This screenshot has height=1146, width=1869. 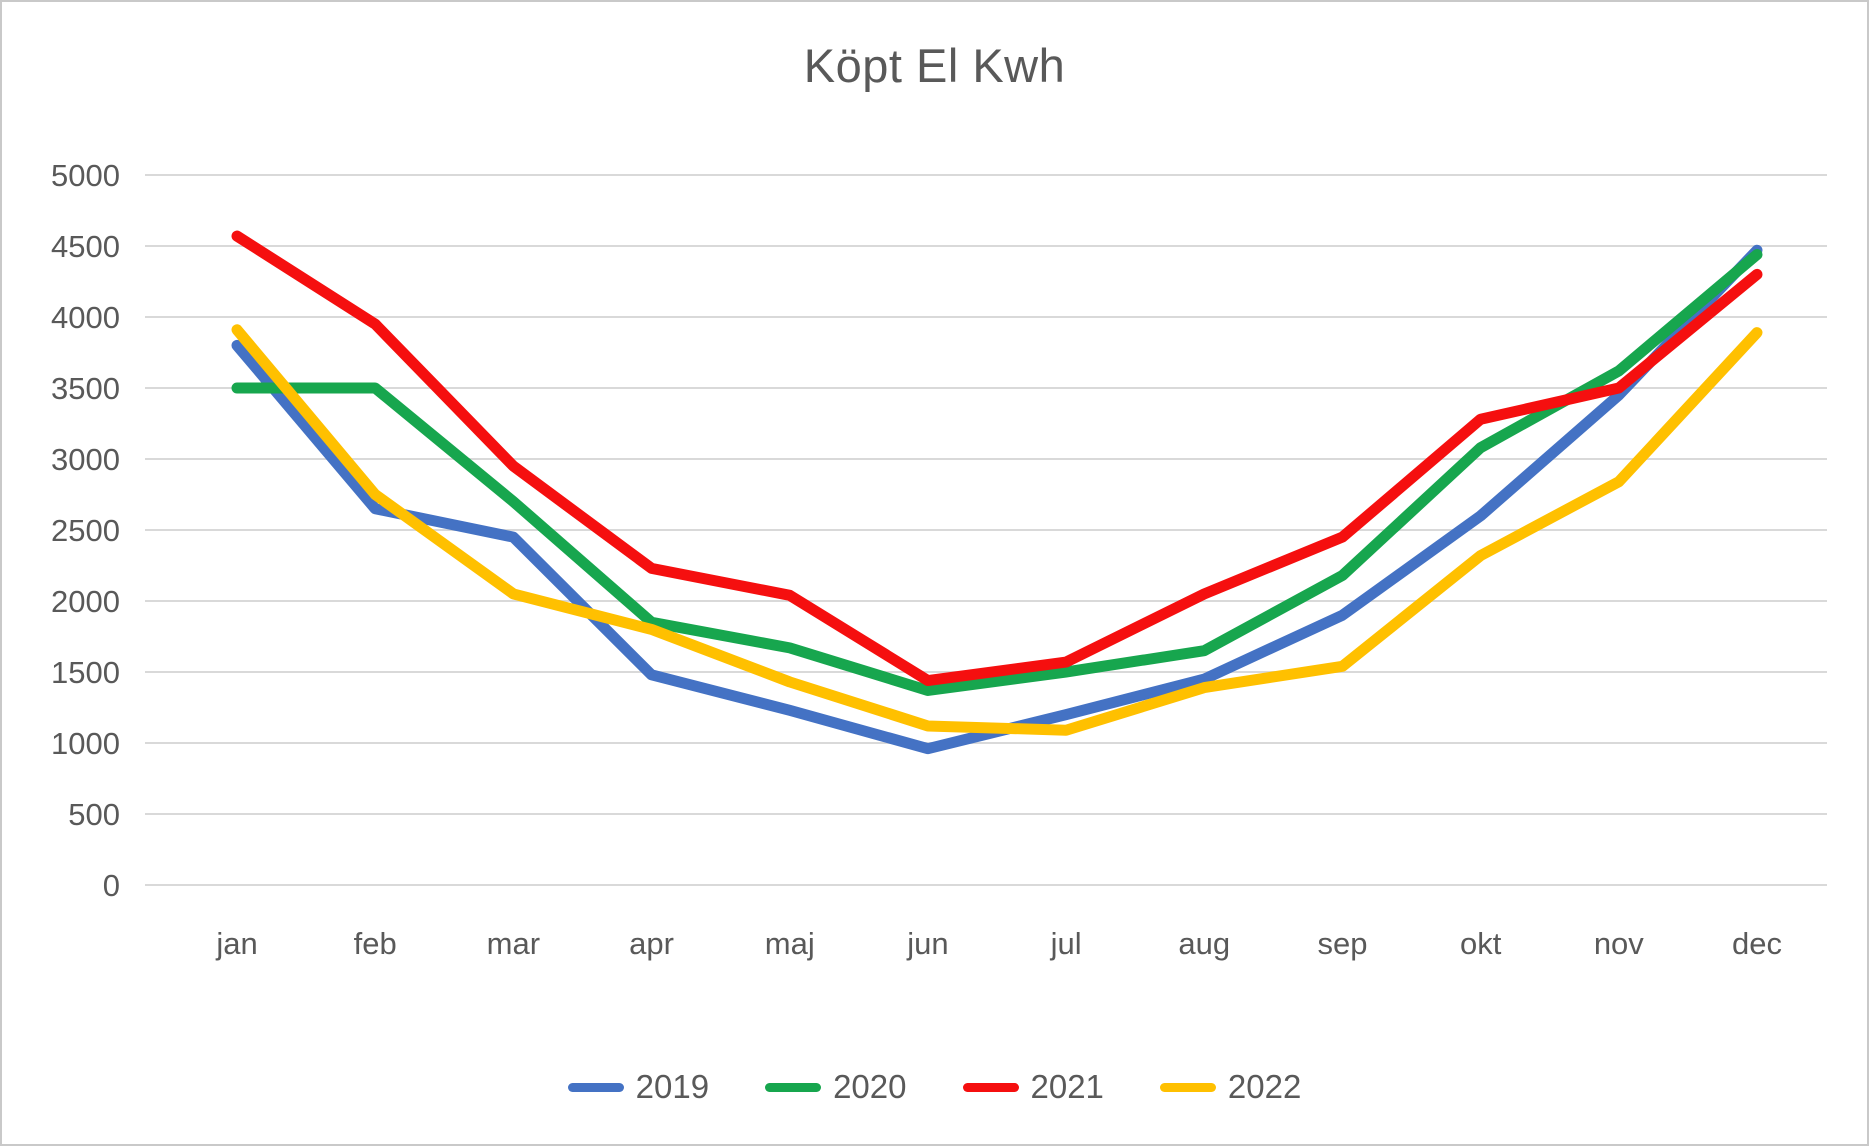 I want to click on x-tick-label-okt: okt, so click(x=1481, y=943).